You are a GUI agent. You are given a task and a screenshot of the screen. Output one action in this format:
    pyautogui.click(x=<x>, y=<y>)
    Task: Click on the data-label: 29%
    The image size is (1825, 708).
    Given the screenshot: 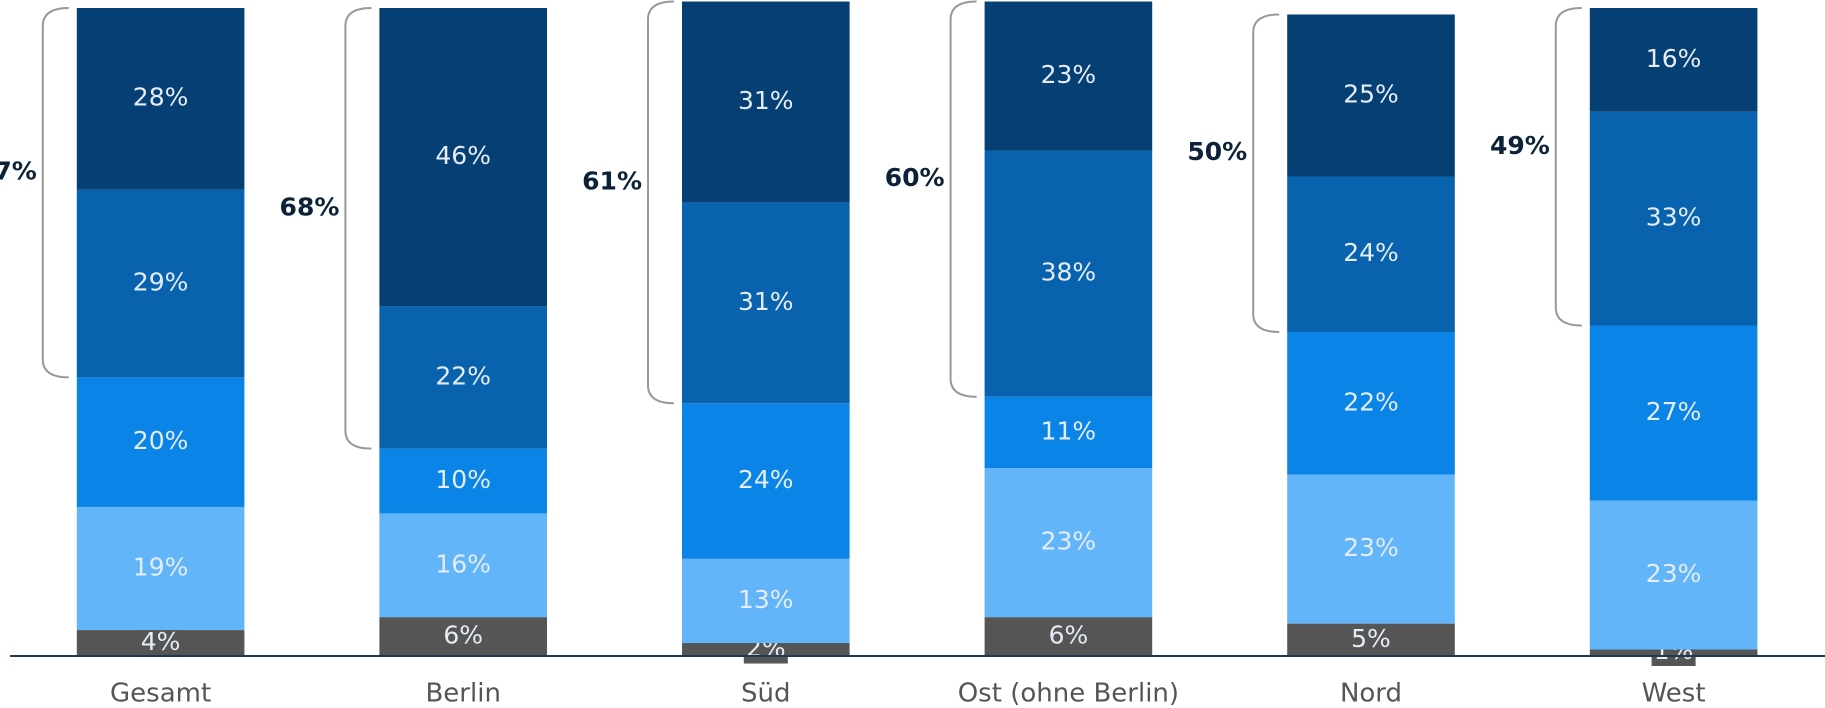 What is the action you would take?
    pyautogui.click(x=161, y=281)
    